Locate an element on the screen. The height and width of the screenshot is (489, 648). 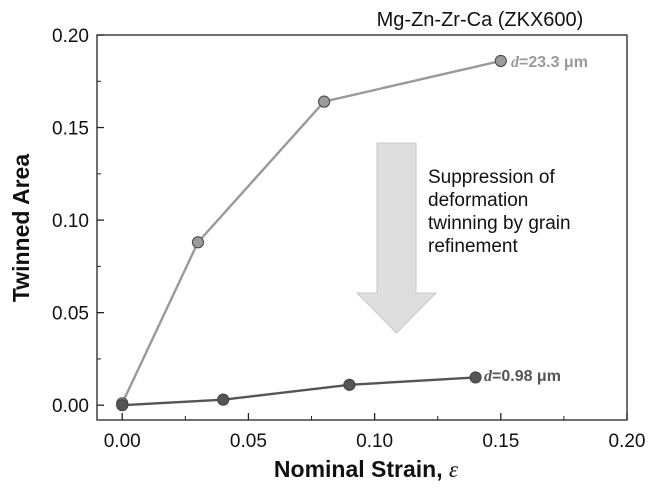
suppression-arrow is located at coordinates (396, 238).